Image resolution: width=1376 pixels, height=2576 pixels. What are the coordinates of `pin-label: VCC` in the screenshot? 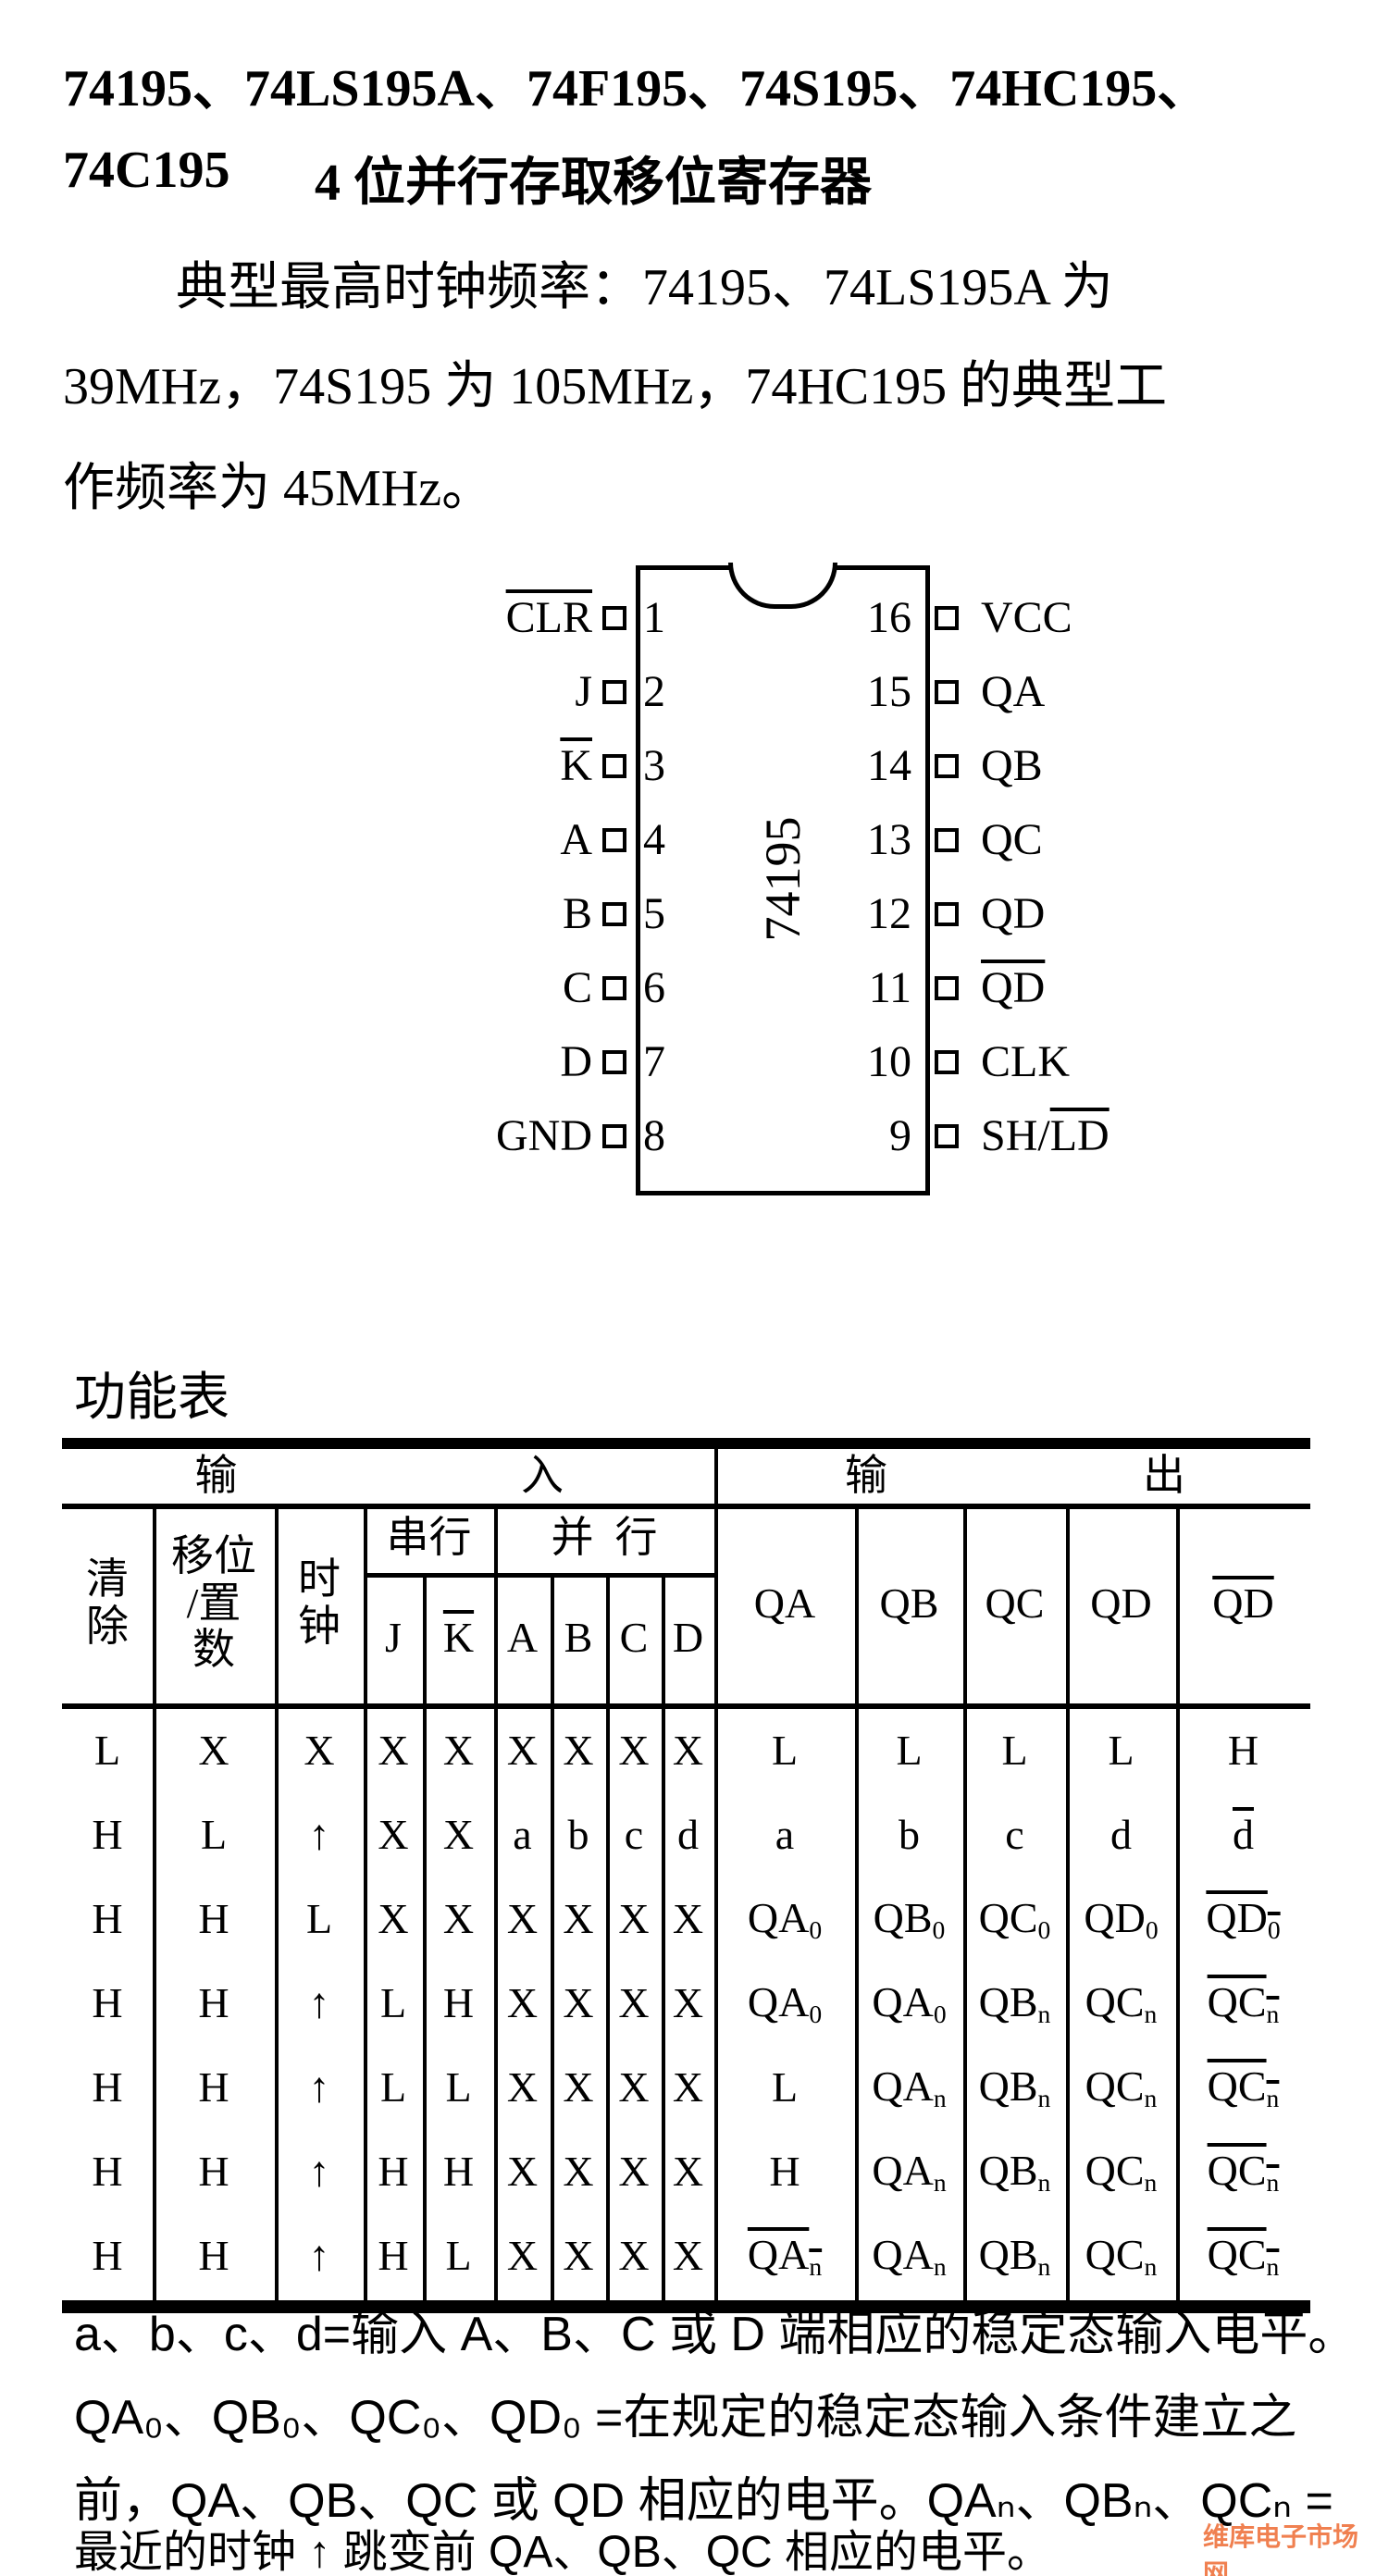 It's located at (1026, 617).